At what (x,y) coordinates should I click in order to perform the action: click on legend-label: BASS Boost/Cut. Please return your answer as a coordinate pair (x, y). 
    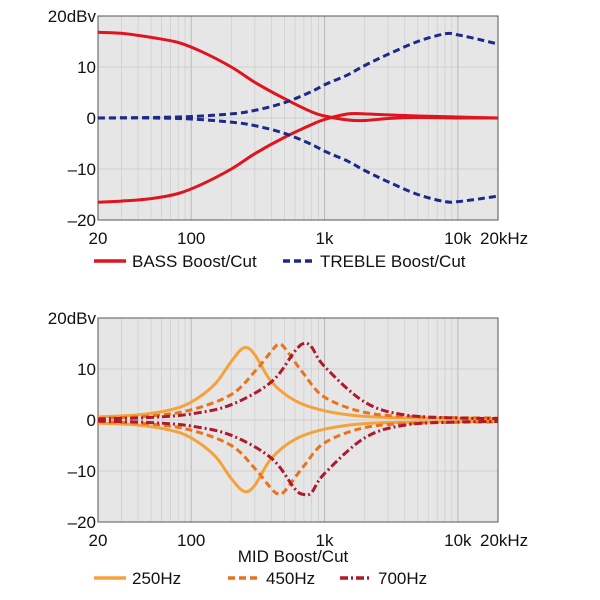
    Looking at the image, I should click on (194, 261).